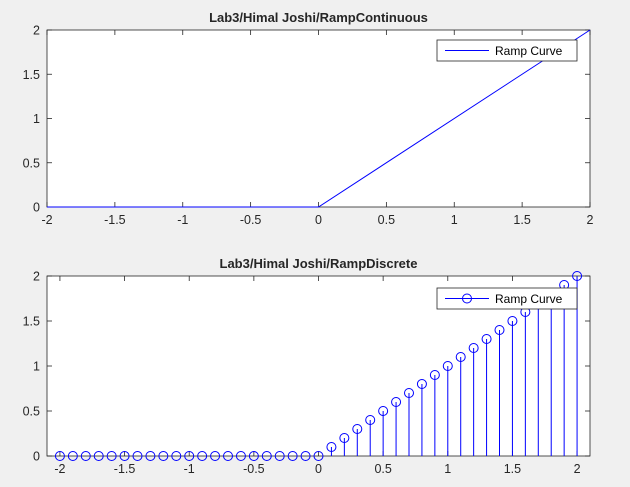  I want to click on chart-title: Lab3/Himal Joshi/RampContinuous, so click(318, 17).